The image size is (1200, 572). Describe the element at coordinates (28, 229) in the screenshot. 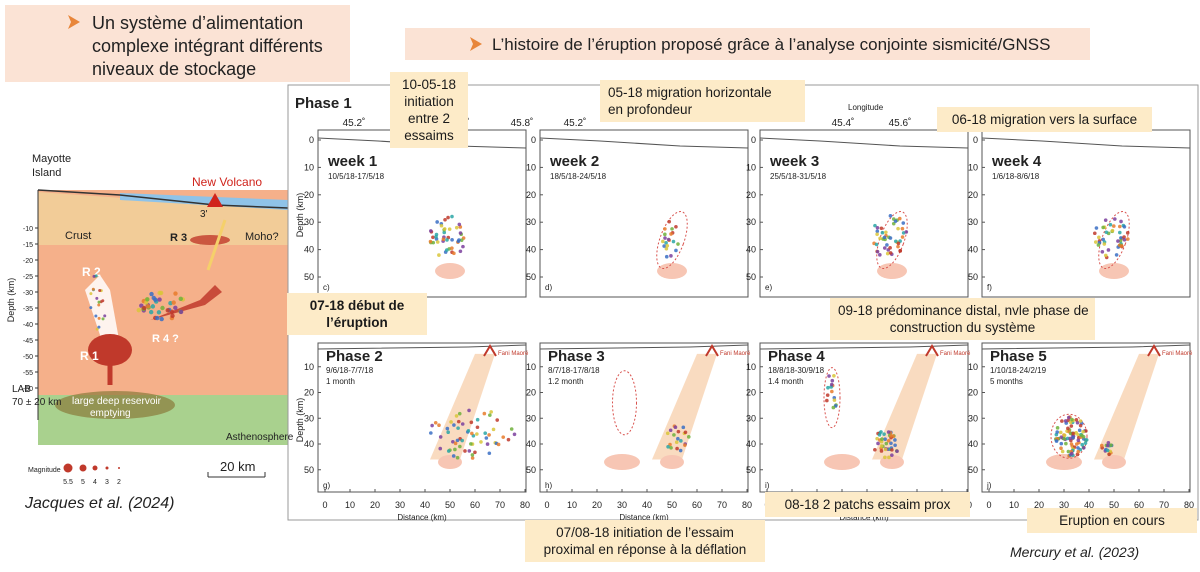

I see `y-tick-label: -10` at that location.